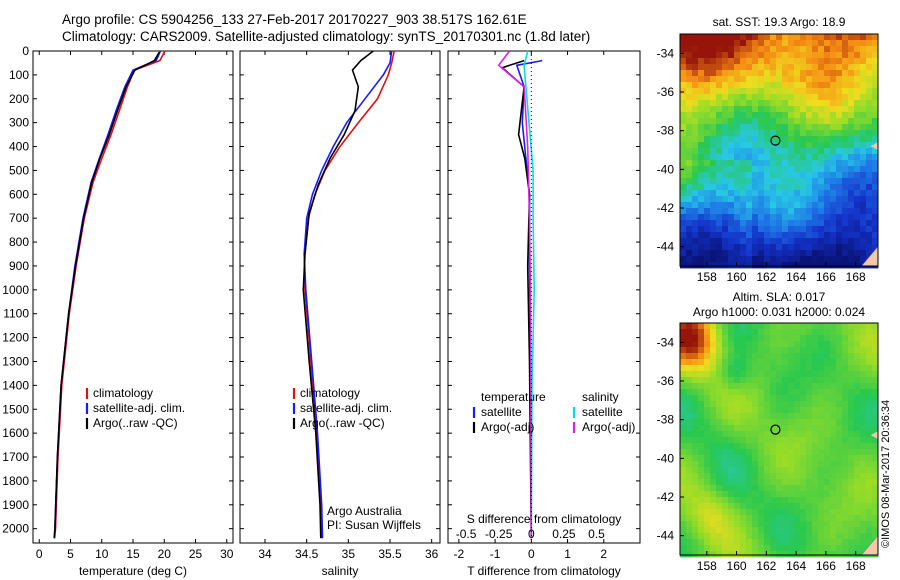  I want to click on depth-tick-label: 1200, so click(15, 338).